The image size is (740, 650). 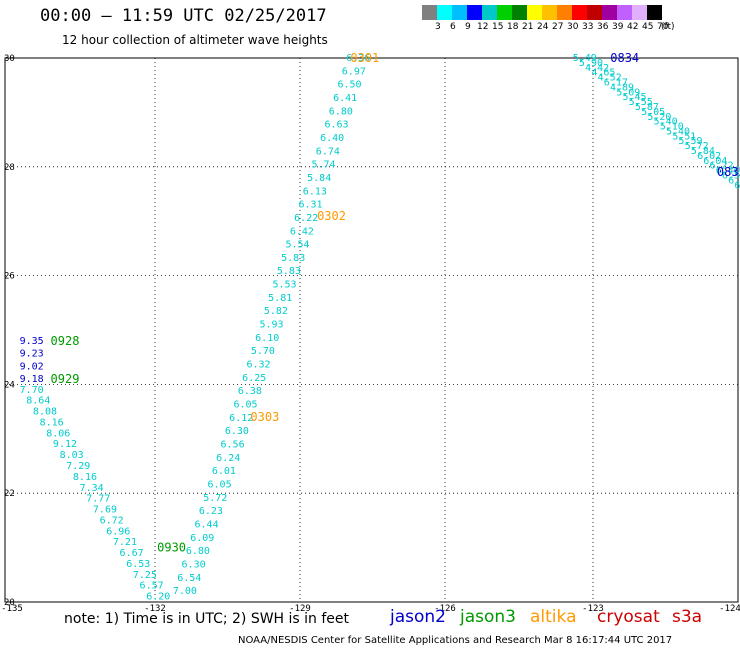 What do you see at coordinates (233, 445) in the screenshot?
I see `data-point-label: 6.56` at bounding box center [233, 445].